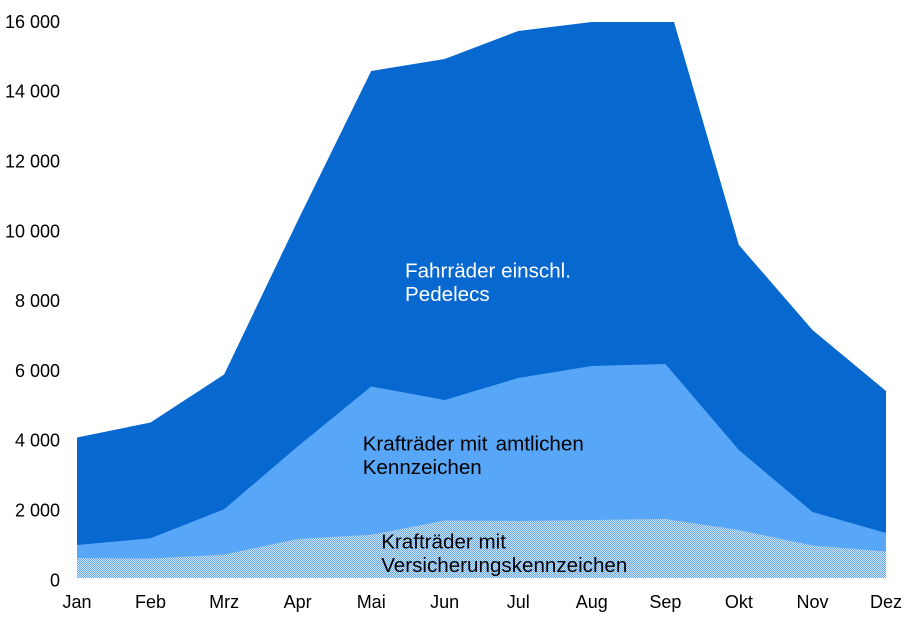 The height and width of the screenshot is (617, 915). What do you see at coordinates (504, 565) in the screenshot?
I see `svg-text: Versicherungskennzeichen` at bounding box center [504, 565].